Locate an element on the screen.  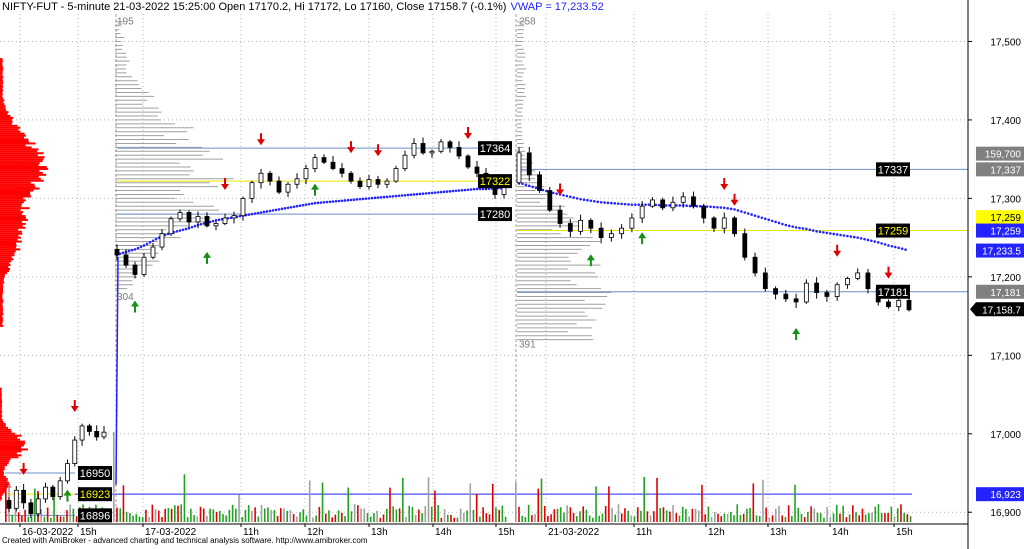
axis-marker-label: 159,700 is located at coordinates (1003, 155).